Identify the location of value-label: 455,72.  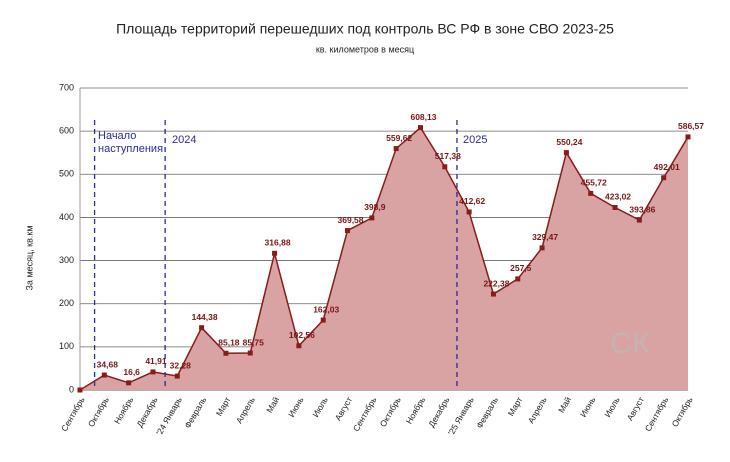
(594, 183).